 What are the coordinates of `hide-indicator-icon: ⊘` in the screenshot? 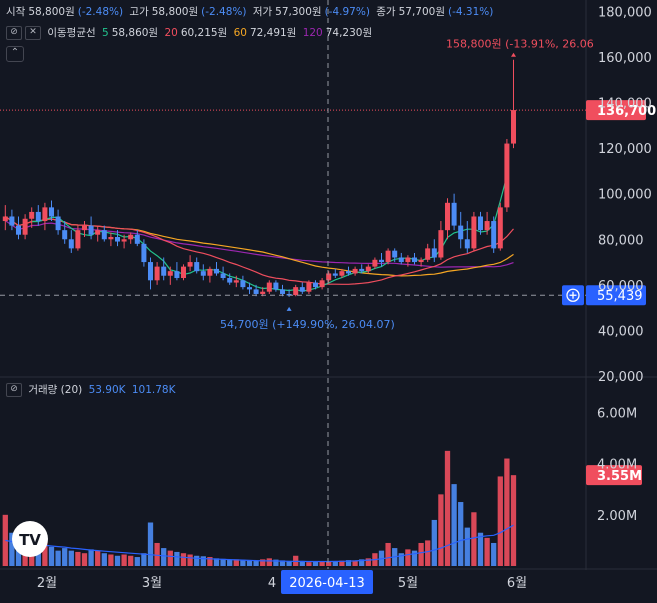 It's located at (14, 33).